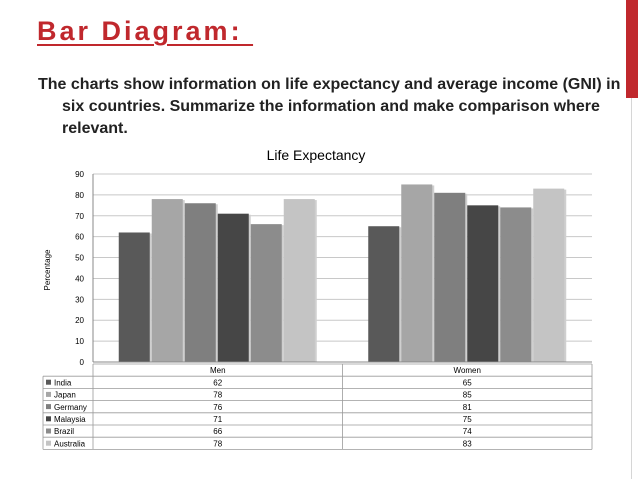  Describe the element at coordinates (217, 419) in the screenshot. I see `table-value: 71` at that location.